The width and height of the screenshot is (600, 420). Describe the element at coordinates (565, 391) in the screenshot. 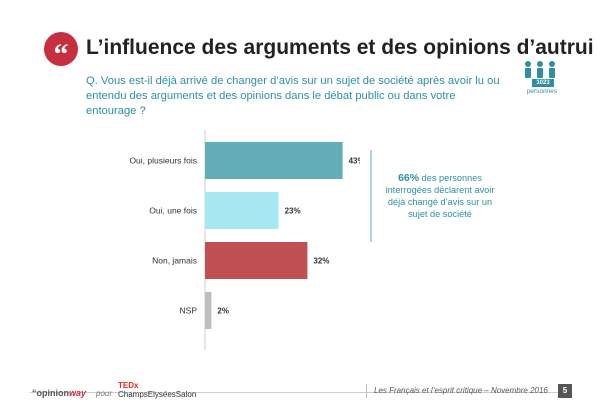

I see `page-number: 5` at that location.